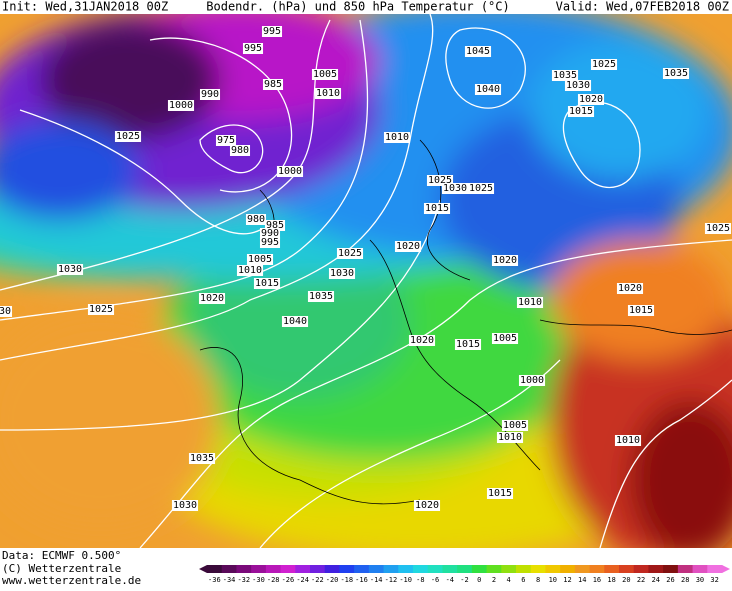  Describe the element at coordinates (376, 580) in the screenshot. I see `colorbar-tick-label: -14` at that location.